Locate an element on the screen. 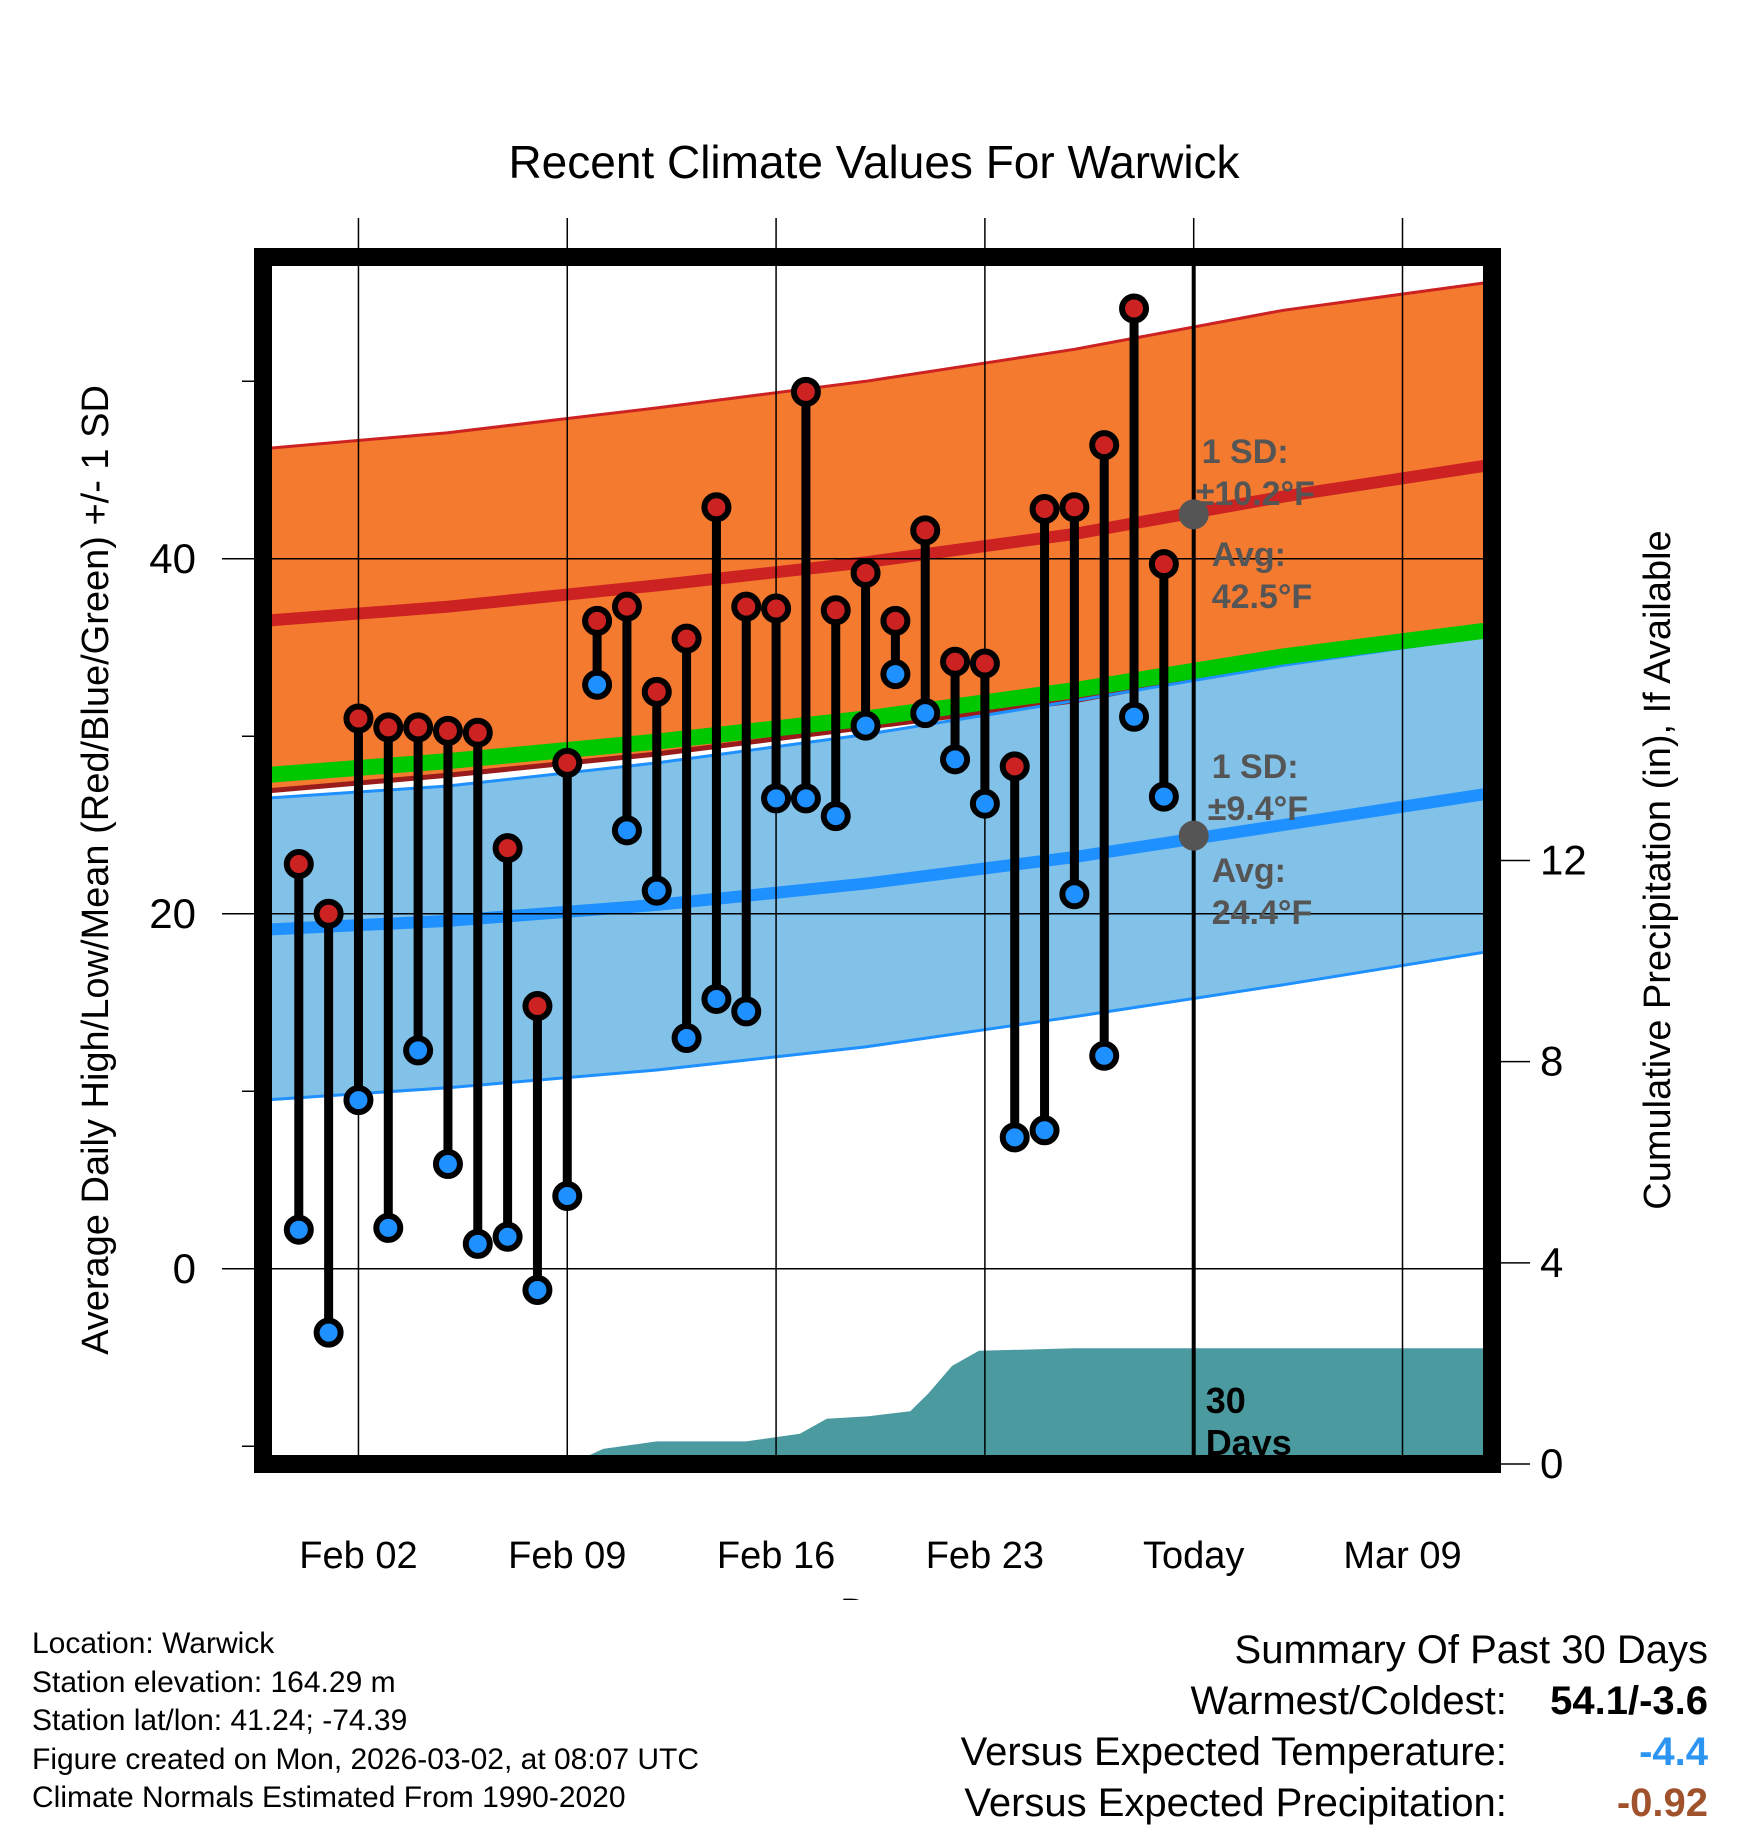  y-tick-label-left: 40 is located at coordinates (172, 558).